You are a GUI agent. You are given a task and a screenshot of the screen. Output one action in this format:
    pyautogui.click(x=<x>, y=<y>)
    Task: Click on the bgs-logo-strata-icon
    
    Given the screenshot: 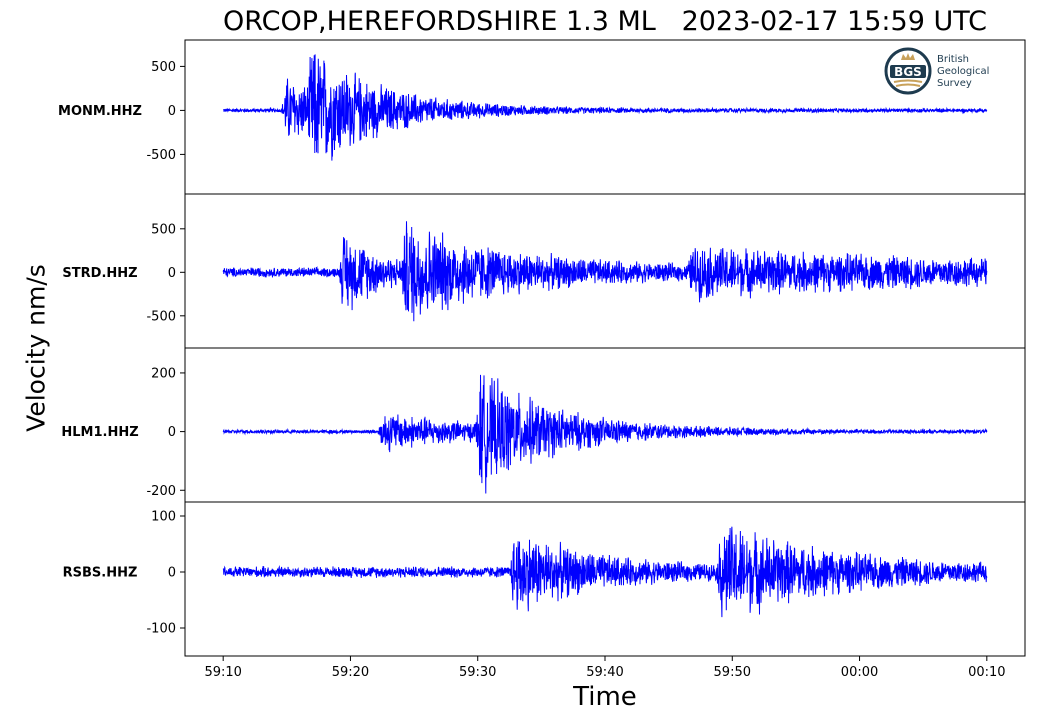 What is the action you would take?
    pyautogui.click(x=908, y=83)
    